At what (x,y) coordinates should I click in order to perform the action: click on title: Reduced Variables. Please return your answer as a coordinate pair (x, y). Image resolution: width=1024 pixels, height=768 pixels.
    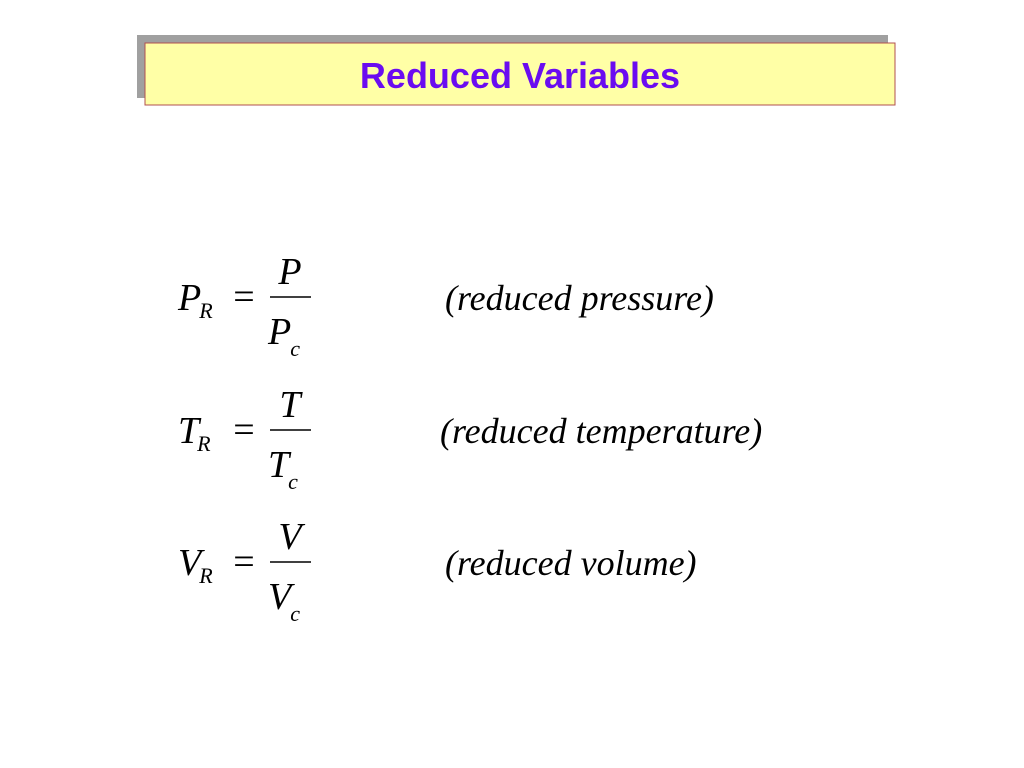
    Looking at the image, I should click on (520, 75).